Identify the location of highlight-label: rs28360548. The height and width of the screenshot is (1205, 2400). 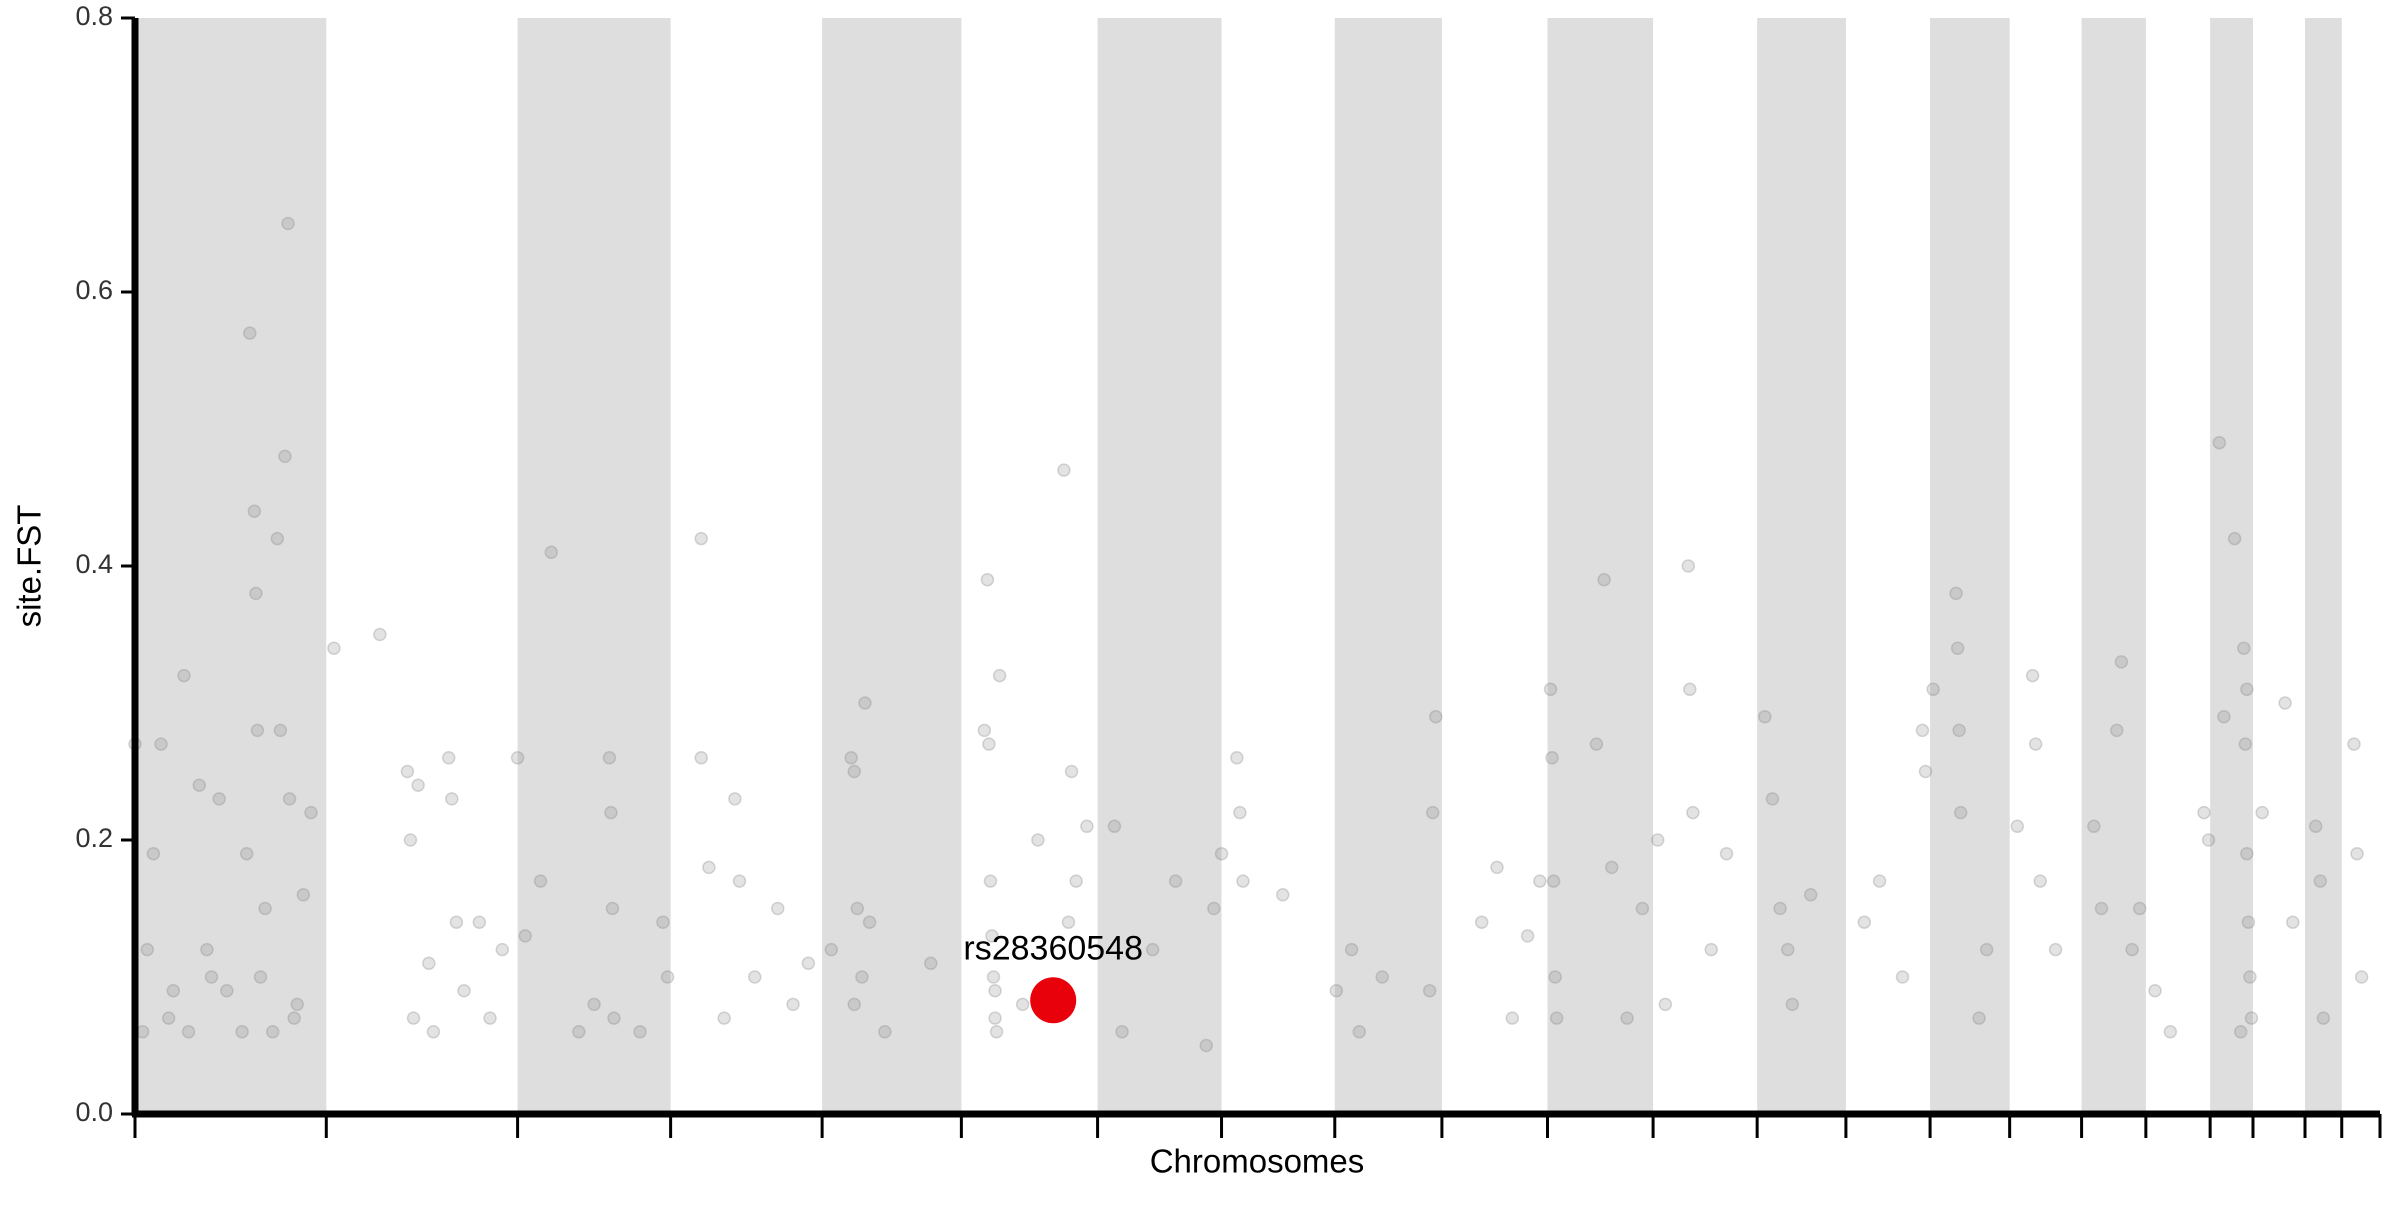
(1053, 948).